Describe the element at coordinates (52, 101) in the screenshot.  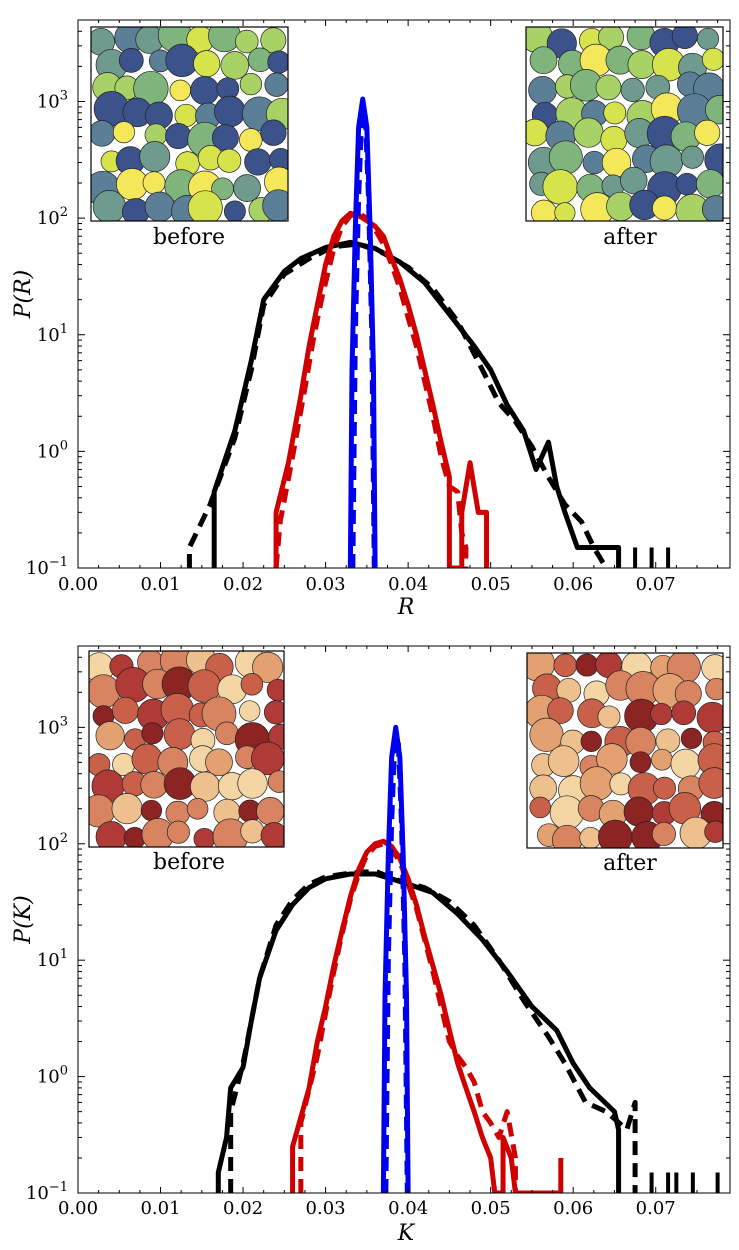
I see `y-tick-label: 10³` at that location.